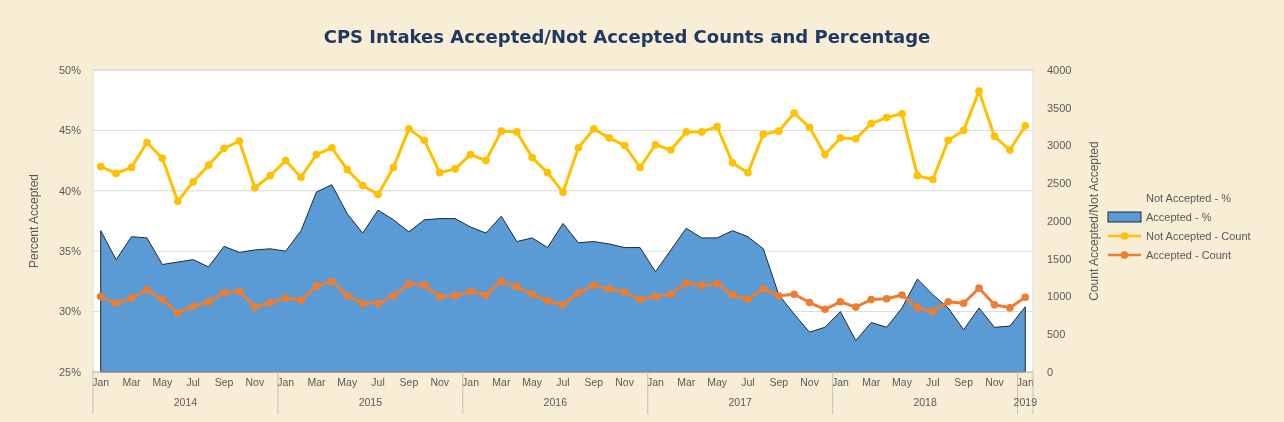  What do you see at coordinates (70, 311) in the screenshot?
I see `y-tick-label: 30%` at bounding box center [70, 311].